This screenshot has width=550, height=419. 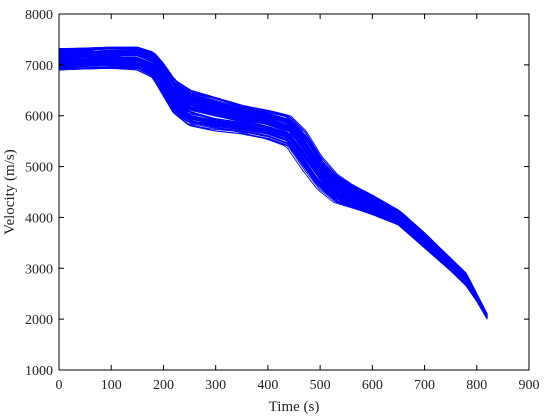 What do you see at coordinates (476, 385) in the screenshot?
I see `x-tick-label: 800` at bounding box center [476, 385].